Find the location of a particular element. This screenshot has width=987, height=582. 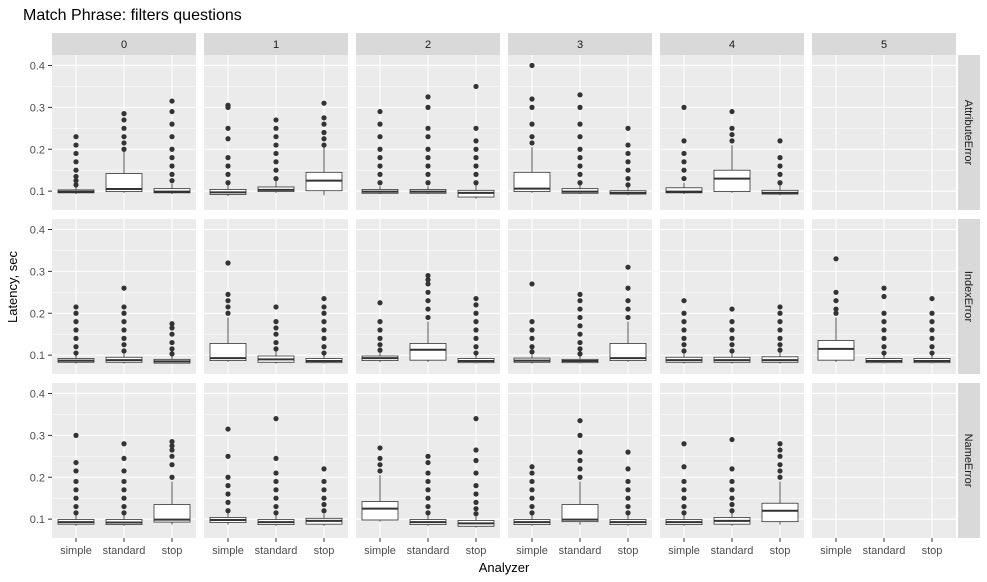

x-tick-label: stop is located at coordinates (324, 551).